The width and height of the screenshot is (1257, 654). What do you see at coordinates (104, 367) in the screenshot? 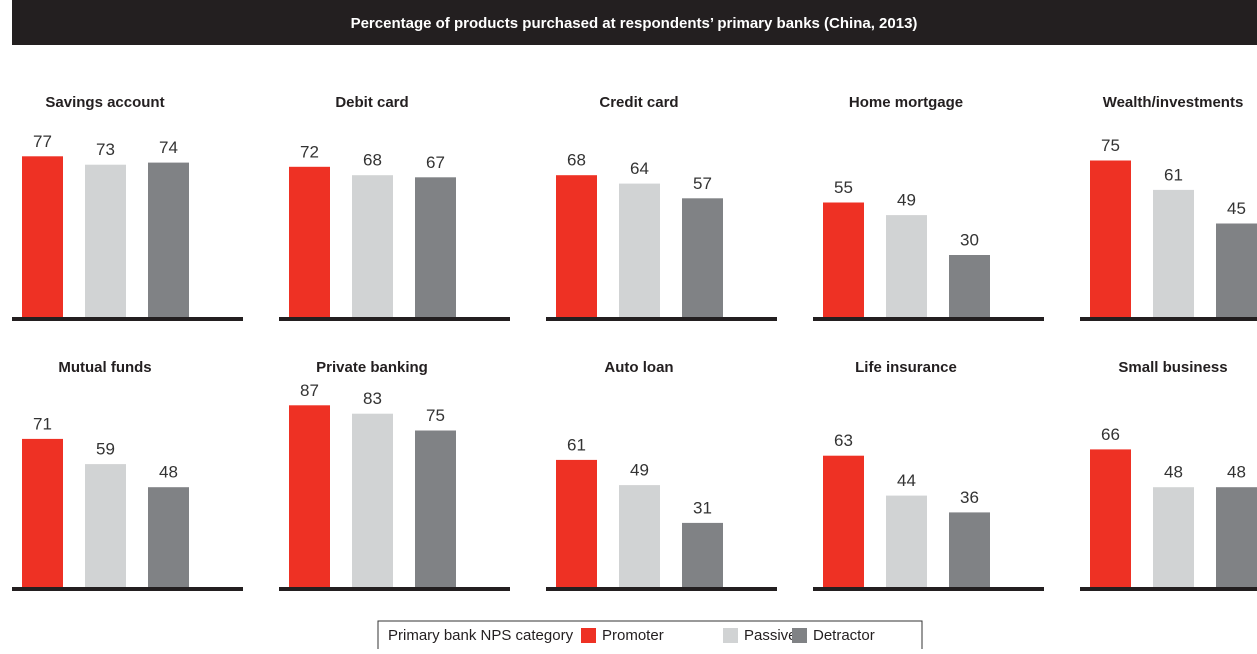
I see `panel-title: Mutual funds` at bounding box center [104, 367].